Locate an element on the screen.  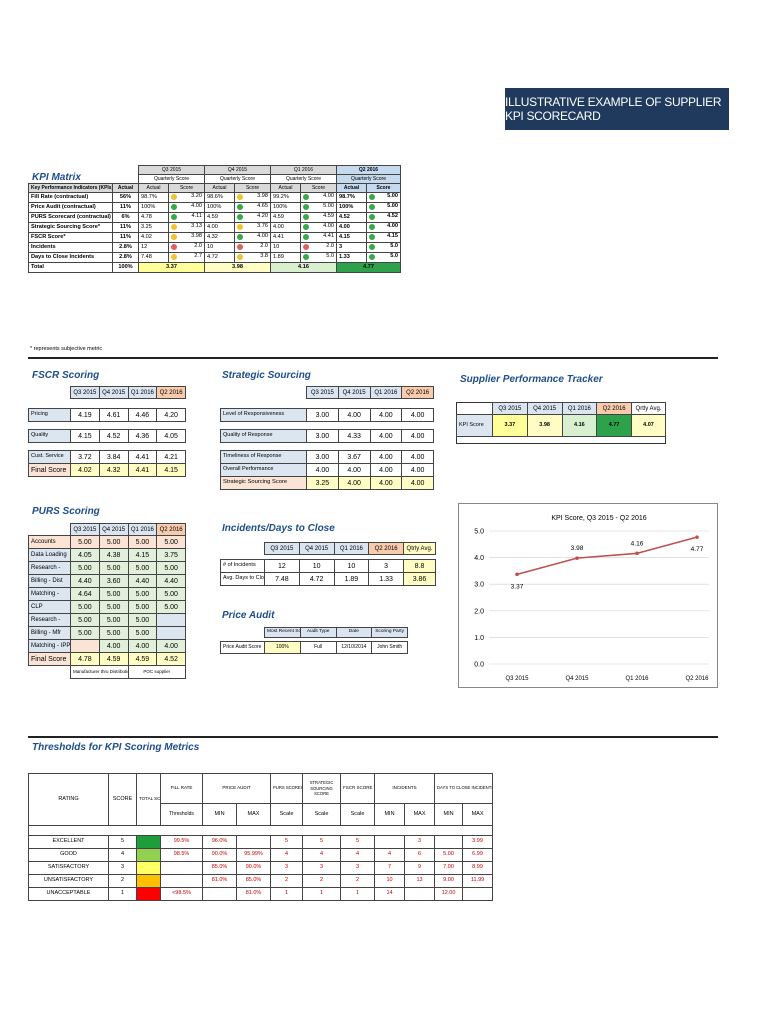
kpi-score-cell: 3.8 is located at coordinates (252, 257).